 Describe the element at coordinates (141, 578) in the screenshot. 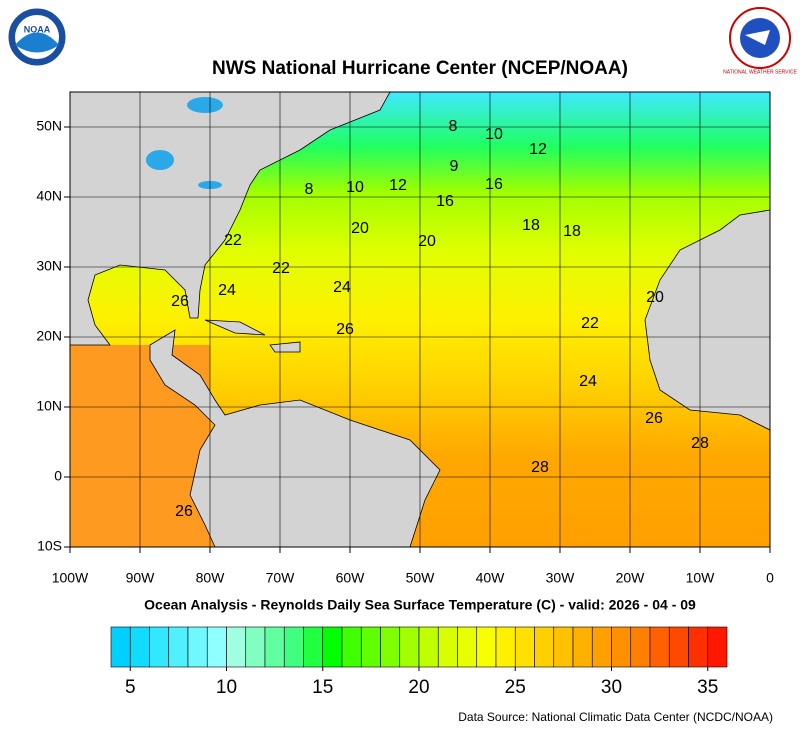

I see `lon-label: 90W` at that location.